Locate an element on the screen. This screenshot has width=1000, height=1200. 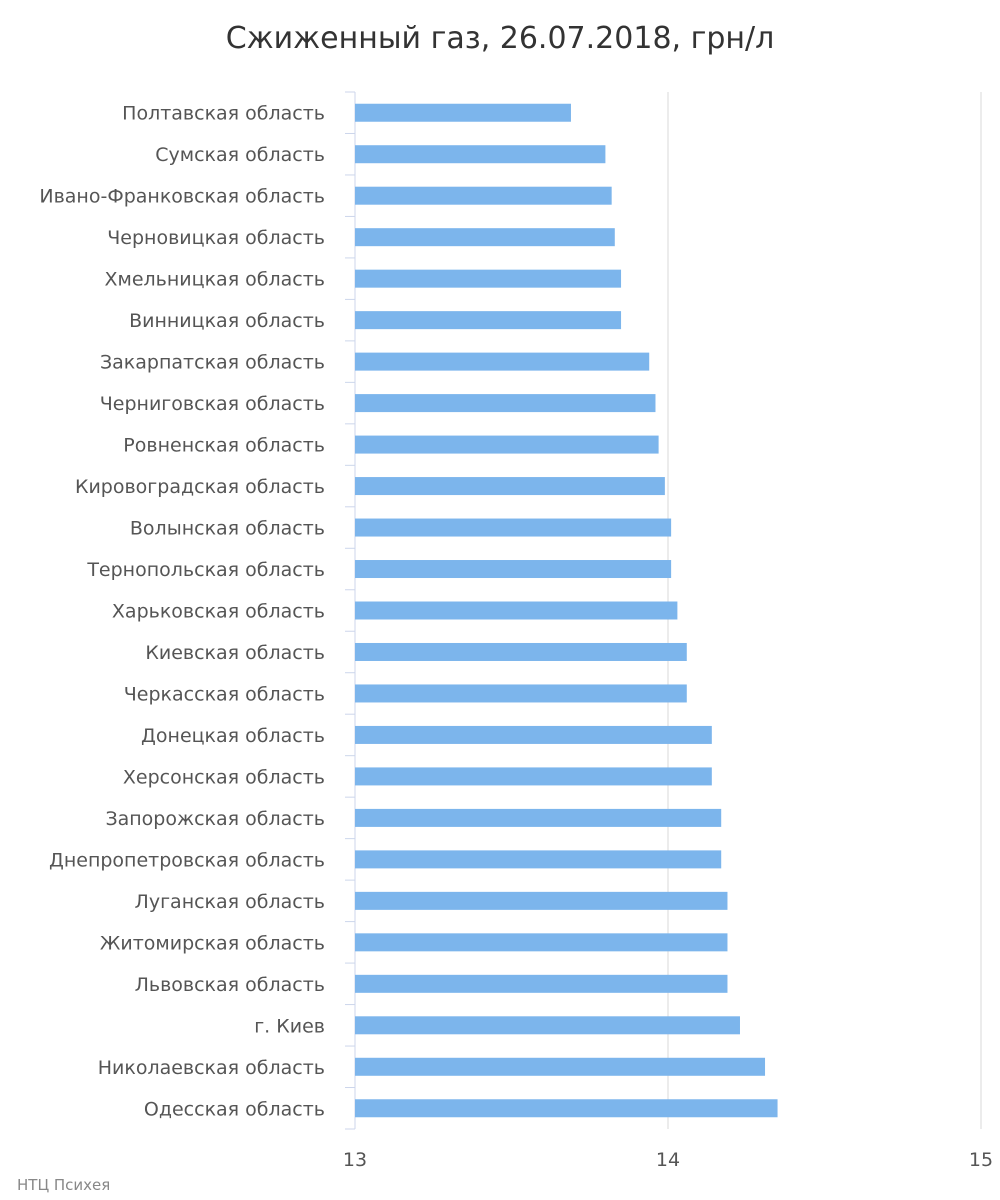
category-label: Черкасская область is located at coordinates (224, 694).